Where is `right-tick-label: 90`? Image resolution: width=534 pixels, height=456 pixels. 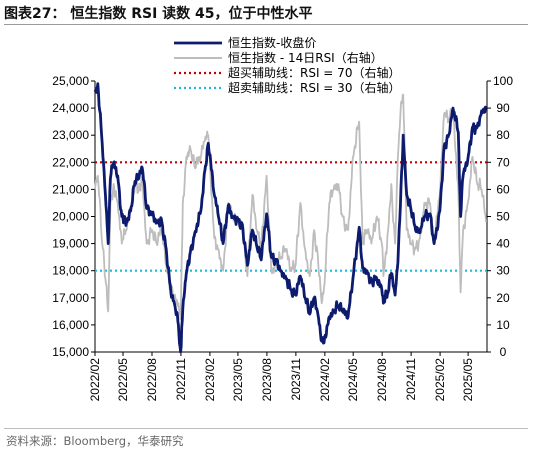 right-tick-label: 90 is located at coordinates (503, 108).